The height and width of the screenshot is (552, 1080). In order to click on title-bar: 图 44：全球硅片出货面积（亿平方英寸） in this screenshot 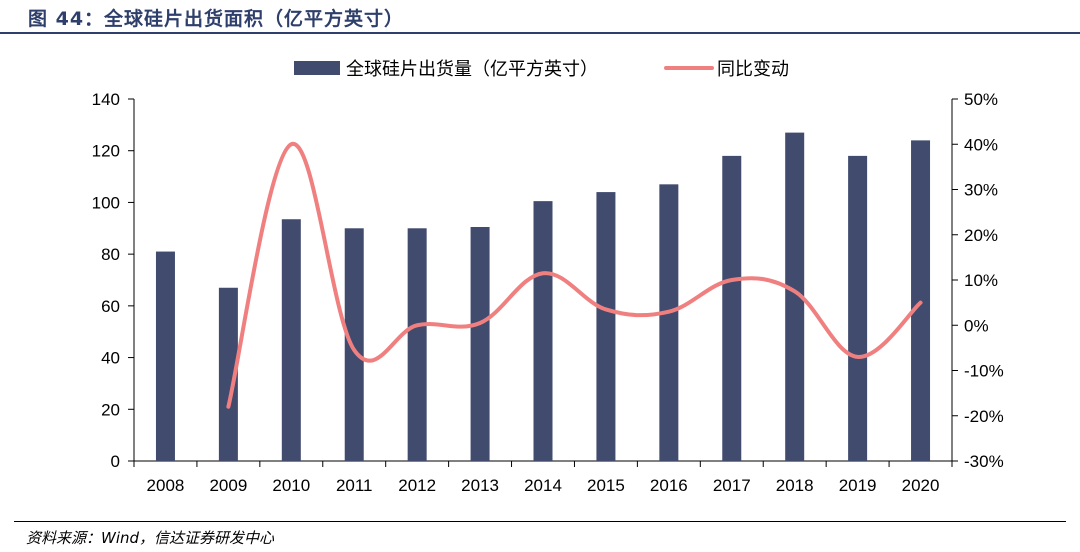, I will do `click(540, 17)`.